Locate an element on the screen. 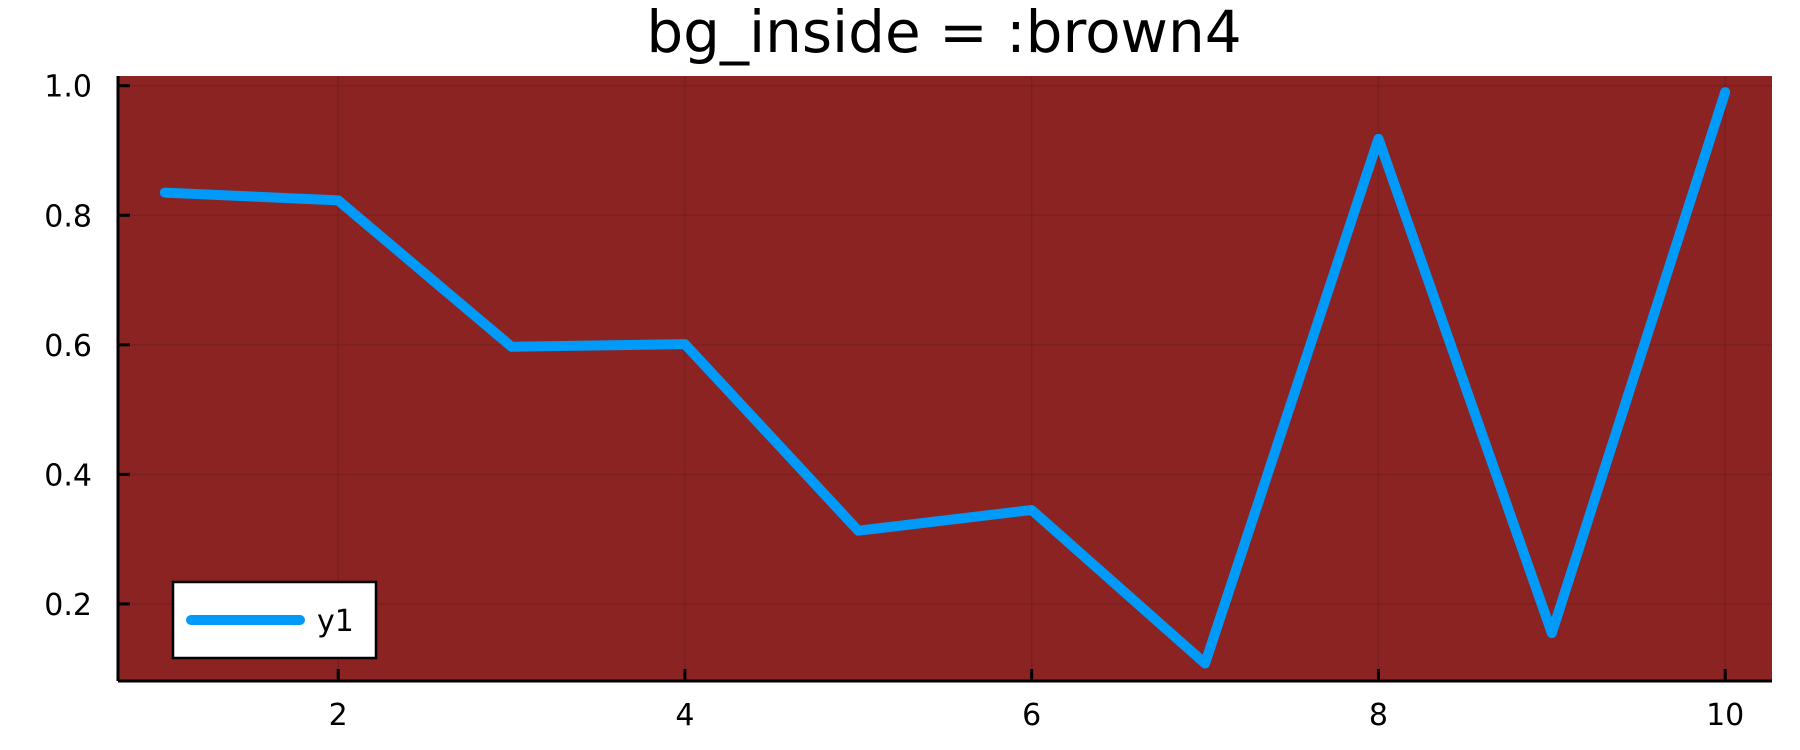  x-tick-label: 10 is located at coordinates (1725, 715).